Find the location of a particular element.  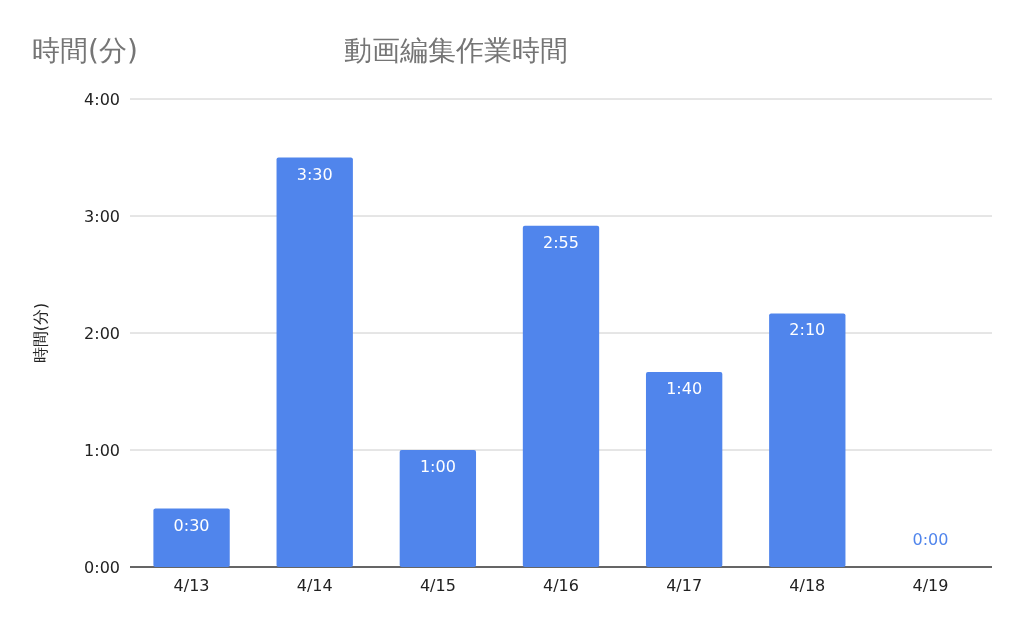

x-tick-label: 4/14 is located at coordinates (314, 585).